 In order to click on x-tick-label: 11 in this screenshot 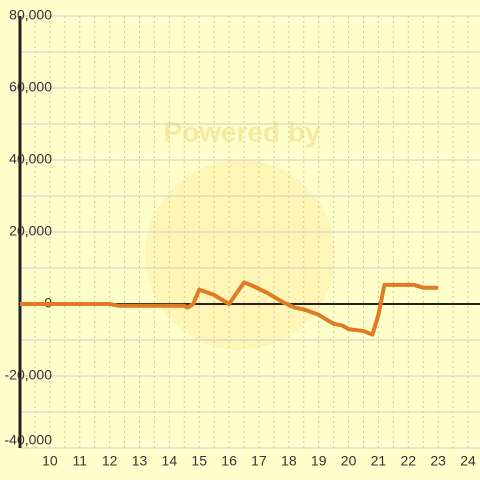, I will do `click(79, 461)`.